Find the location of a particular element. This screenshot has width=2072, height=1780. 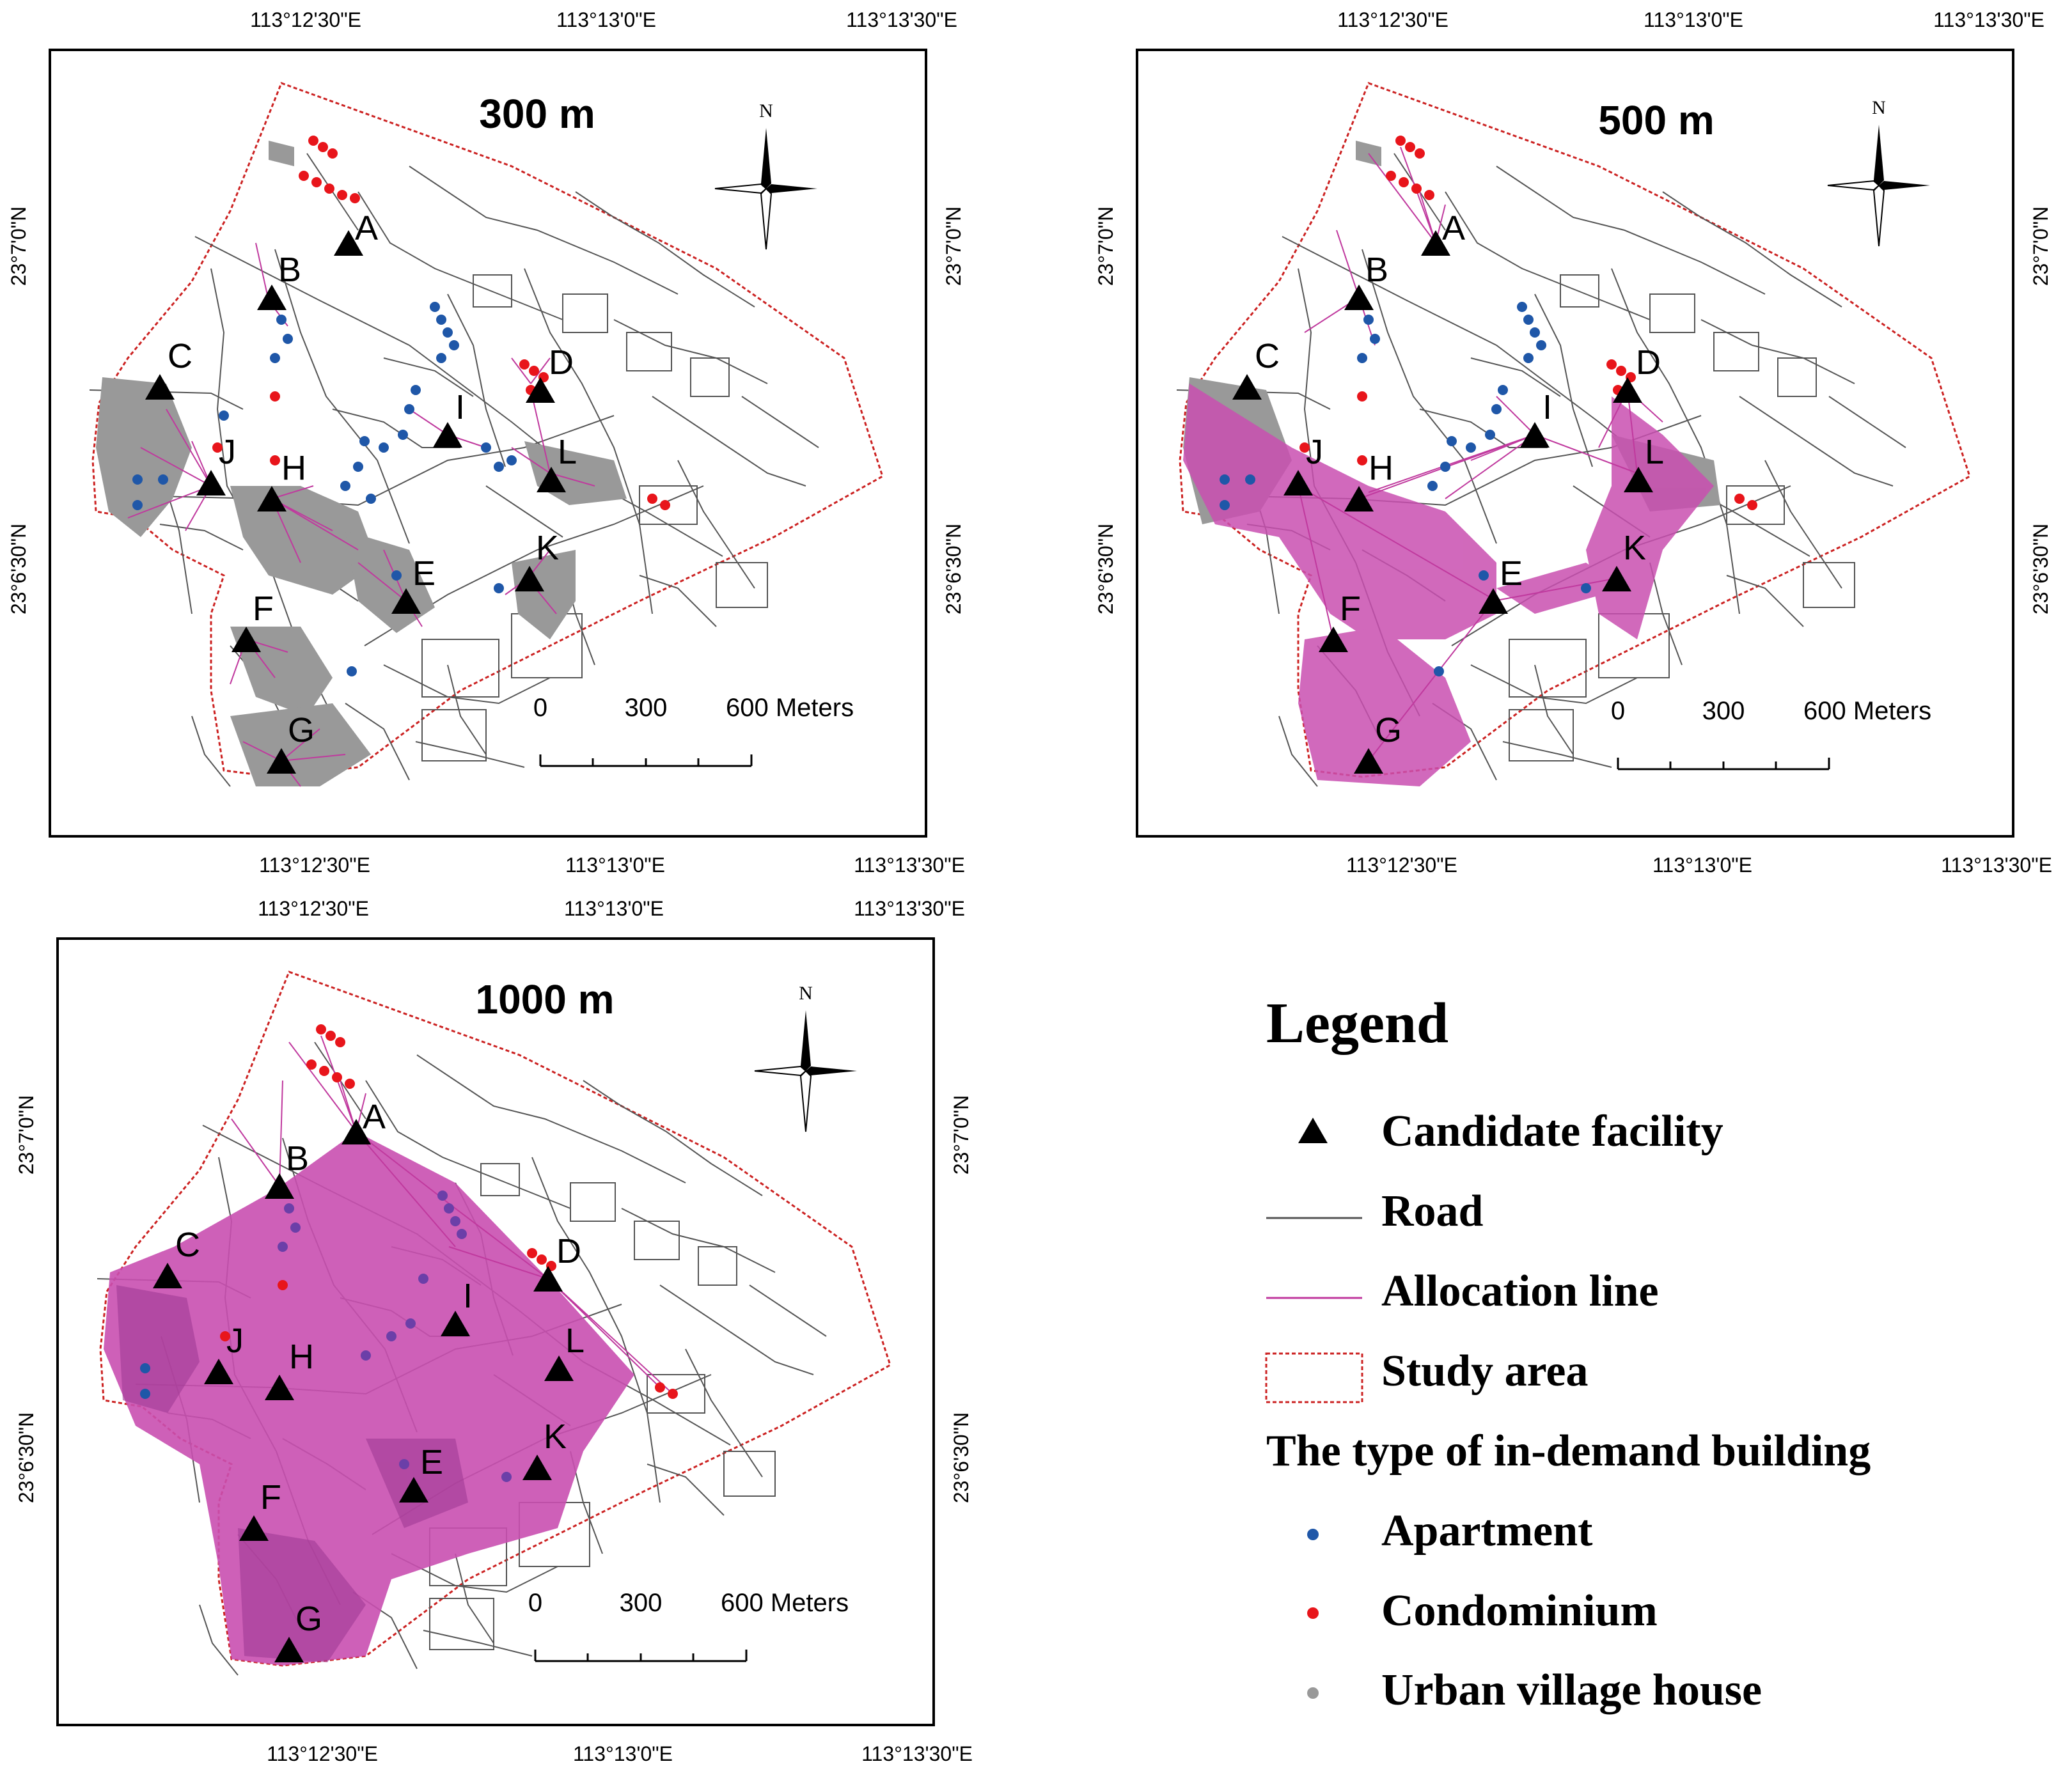

facility-label-j: J is located at coordinates (1314, 452).